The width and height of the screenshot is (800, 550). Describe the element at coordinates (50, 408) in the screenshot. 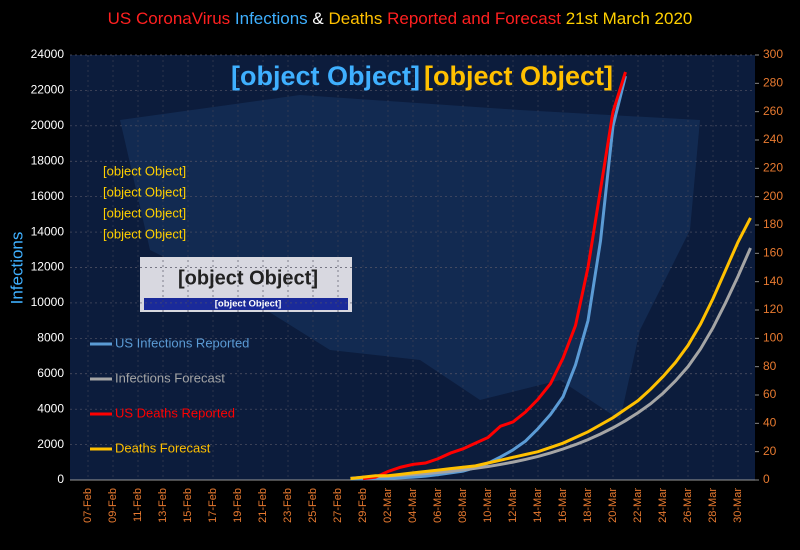

I see `y-tick-label: 4000` at that location.